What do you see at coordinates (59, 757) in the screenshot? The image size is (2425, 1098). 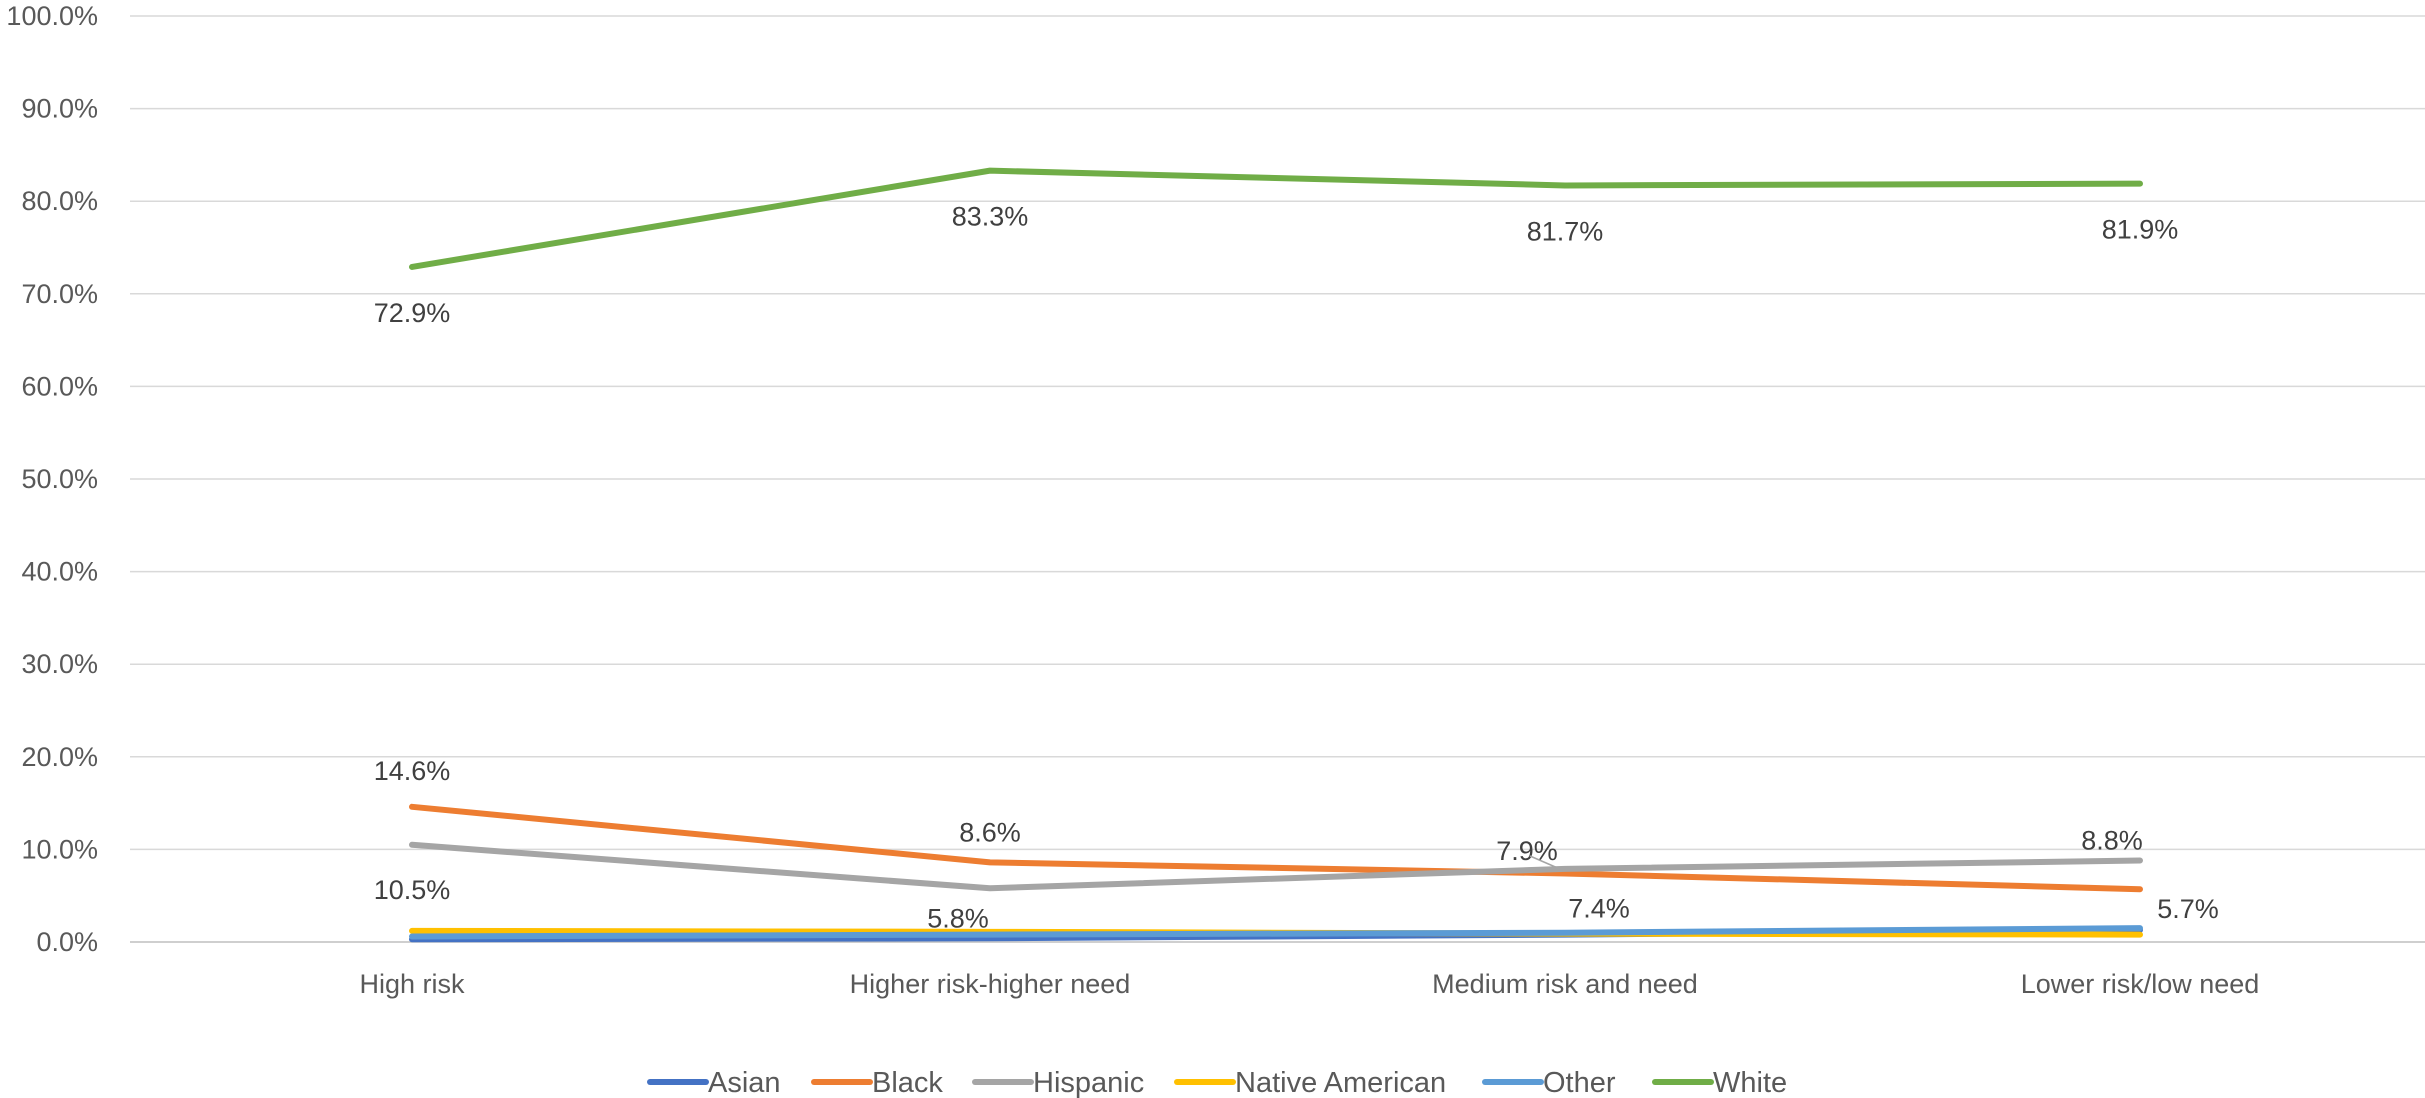 I see `y-tick-label: 20.0%` at bounding box center [59, 757].